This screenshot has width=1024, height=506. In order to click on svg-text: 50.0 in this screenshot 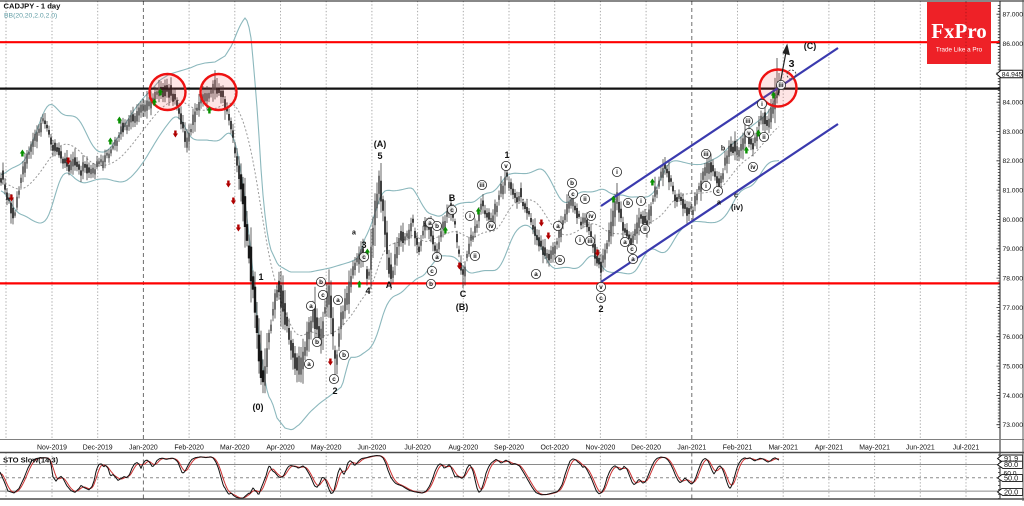, I will do `click(1011, 477)`.